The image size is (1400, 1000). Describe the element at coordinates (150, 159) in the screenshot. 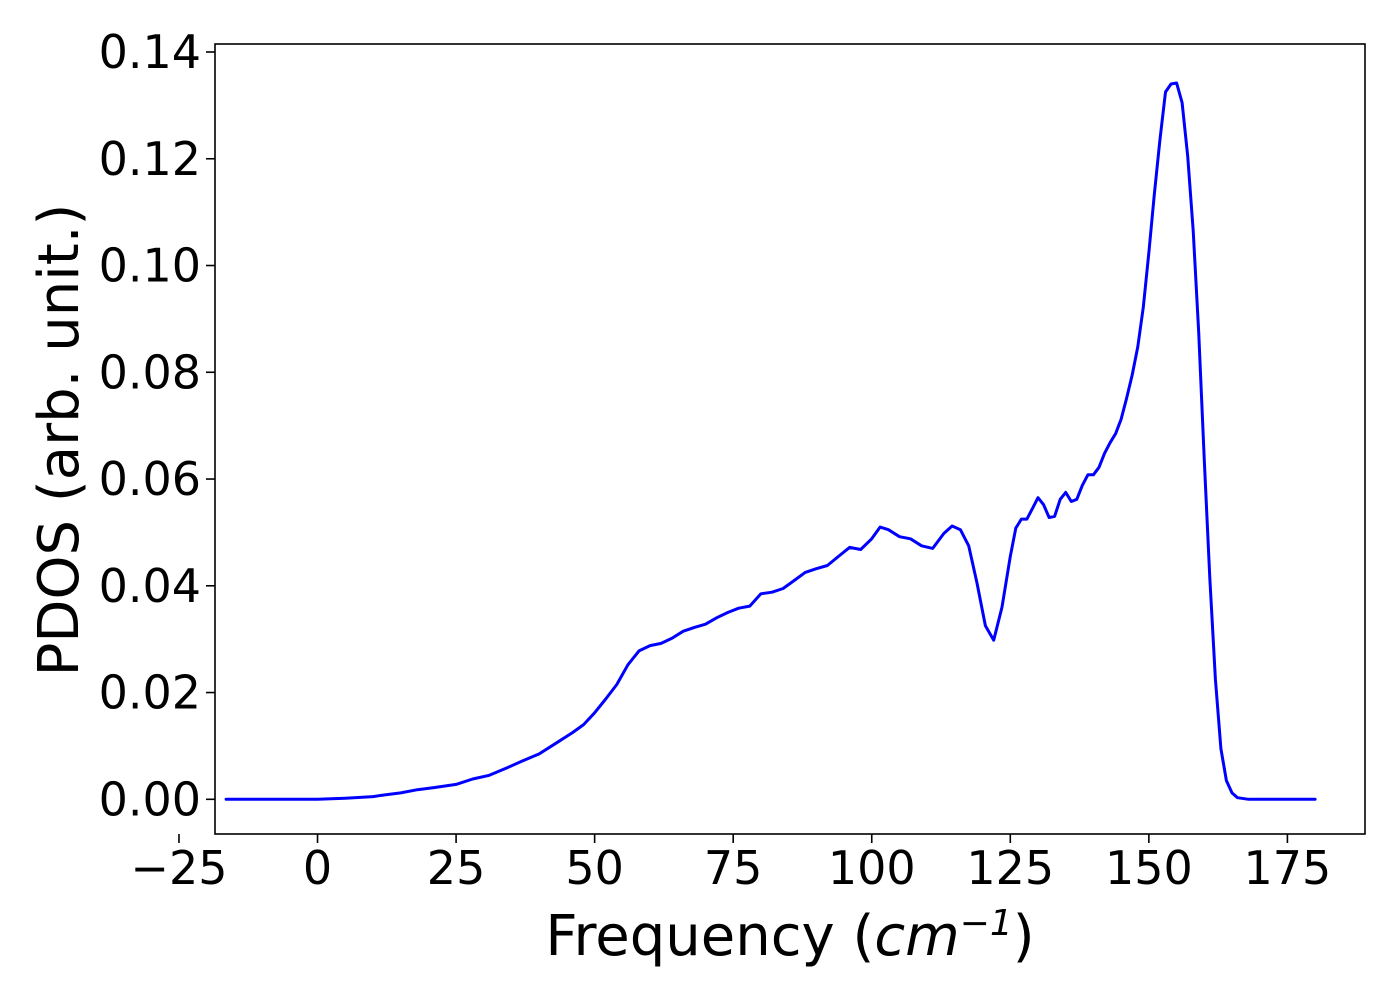

I see `y-tick-label: 0.12` at that location.